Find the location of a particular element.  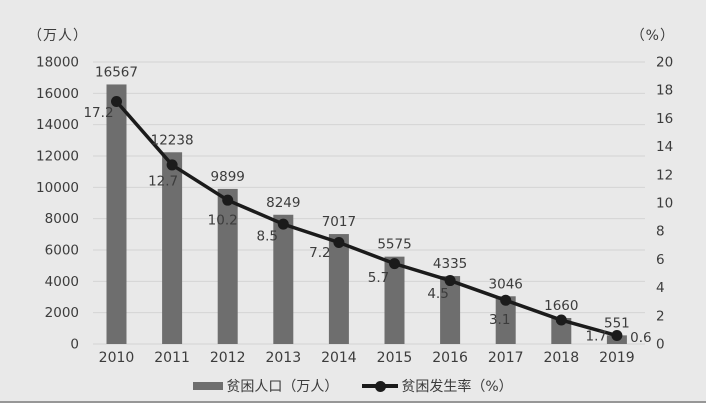

x-axis-tick: 2017 is located at coordinates (506, 358).